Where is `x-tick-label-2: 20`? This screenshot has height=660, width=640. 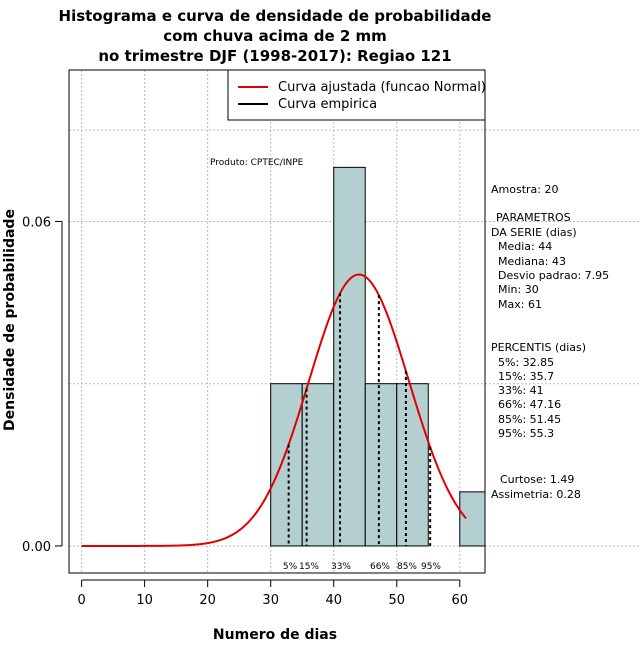 x-tick-label-2: 20 is located at coordinates (207, 600).